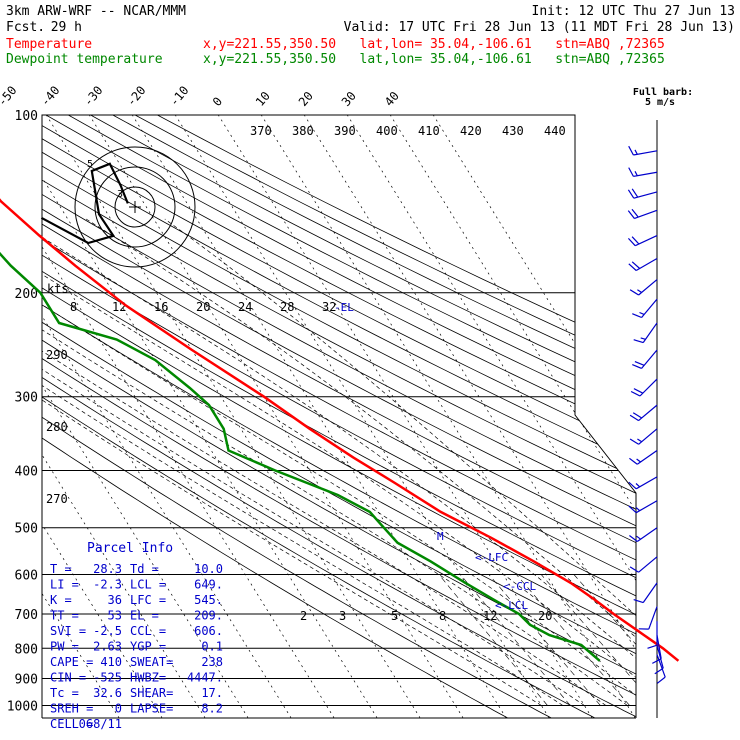 This screenshot has width=740, height=740. Describe the element at coordinates (217, 101) in the screenshot. I see `isotherm-label: 0` at that location.